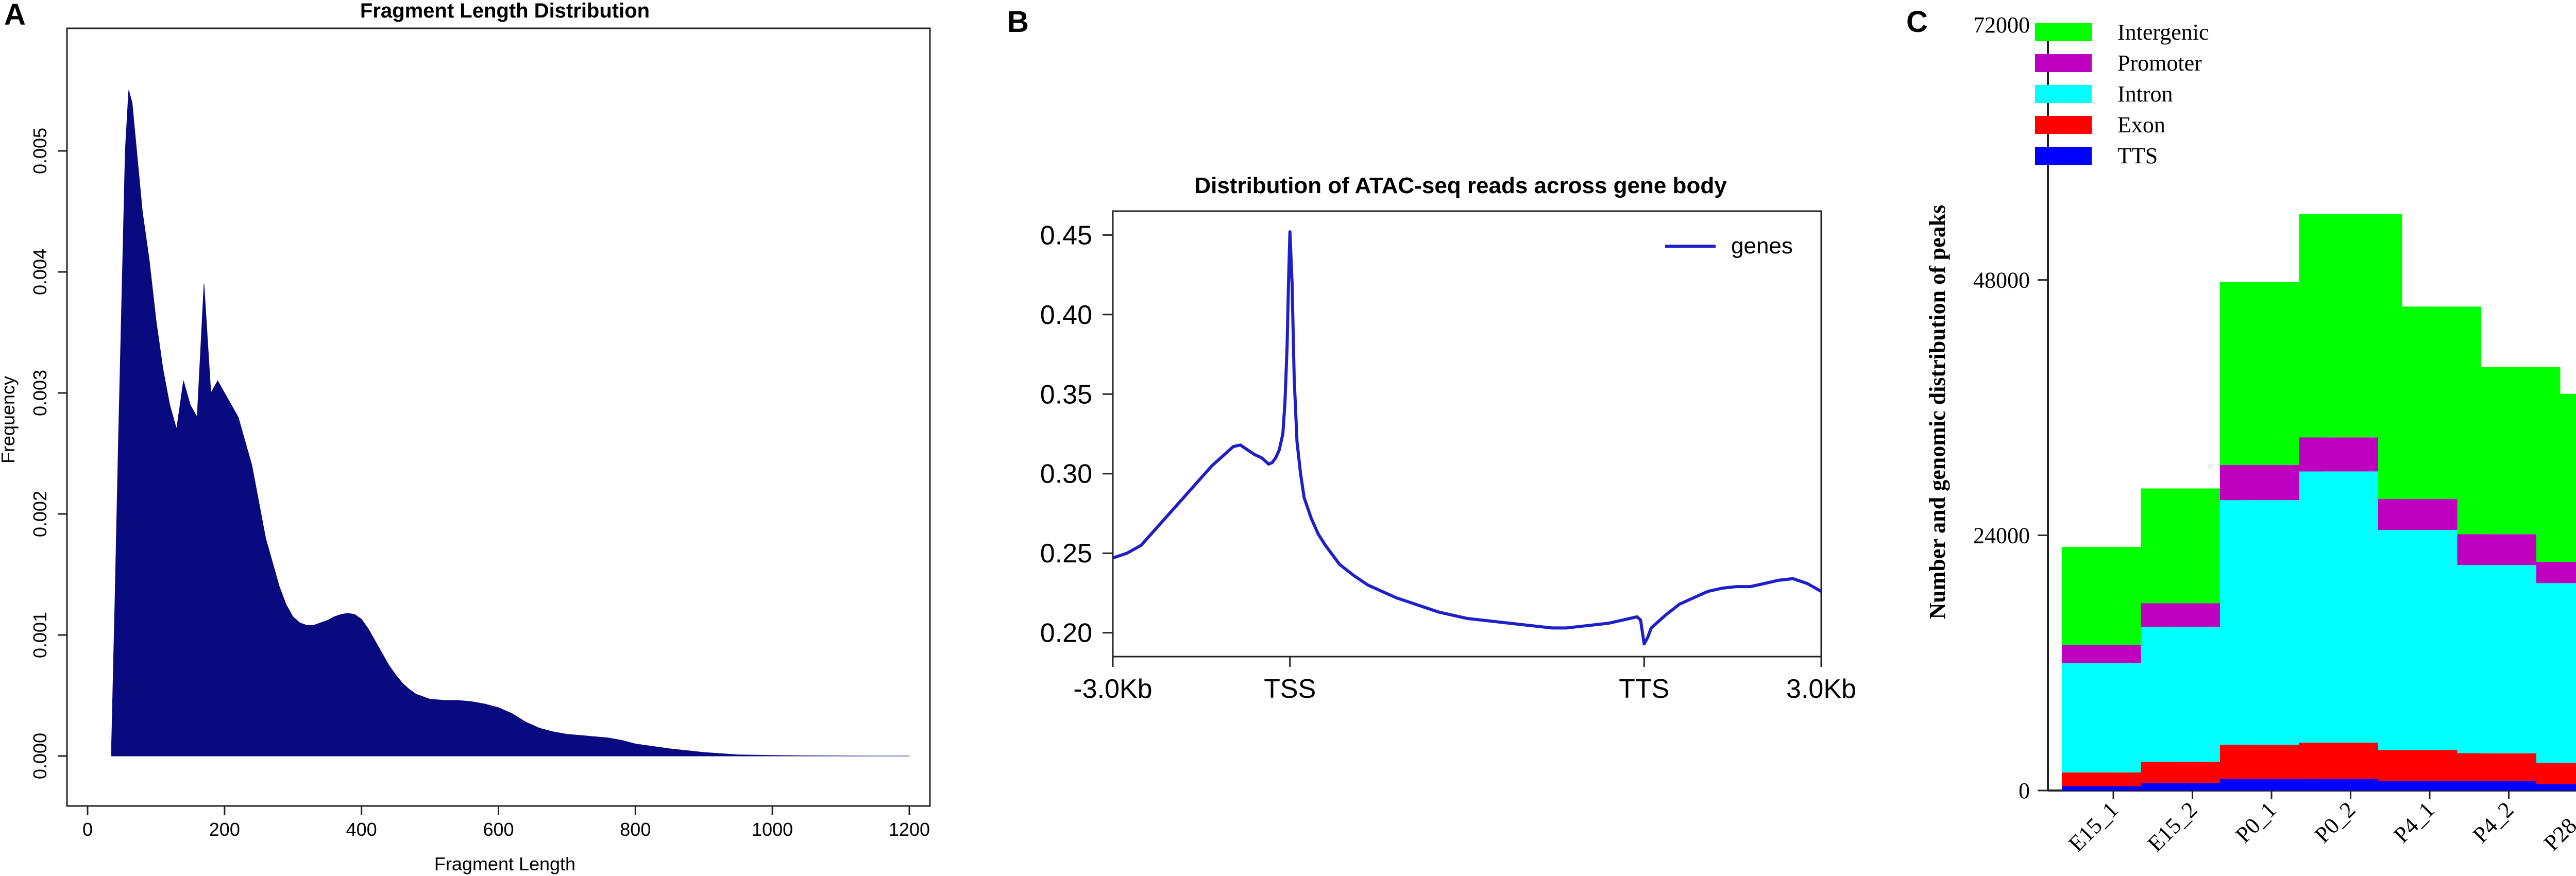 The width and height of the screenshot is (2576, 876). I want to click on chart-a-ytick-label: 0.000, so click(39, 756).